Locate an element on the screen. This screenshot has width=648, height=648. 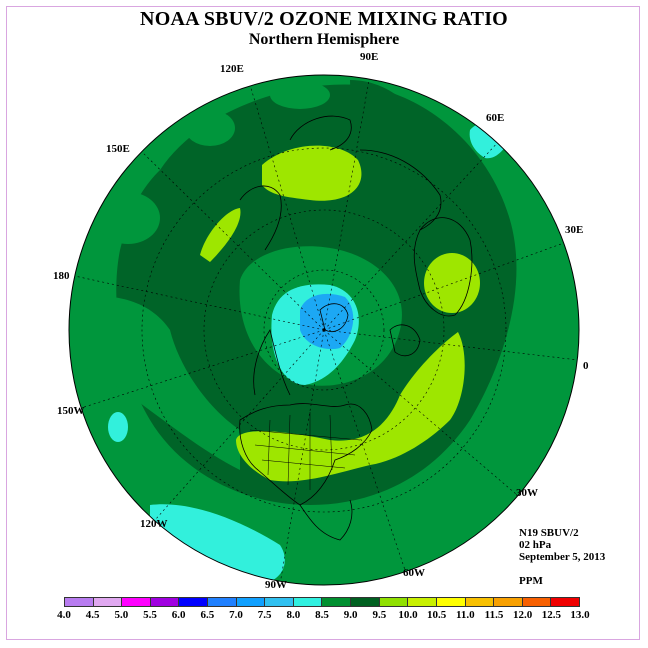
colorbar-tick-label: 9.0 is located at coordinates (350, 615).